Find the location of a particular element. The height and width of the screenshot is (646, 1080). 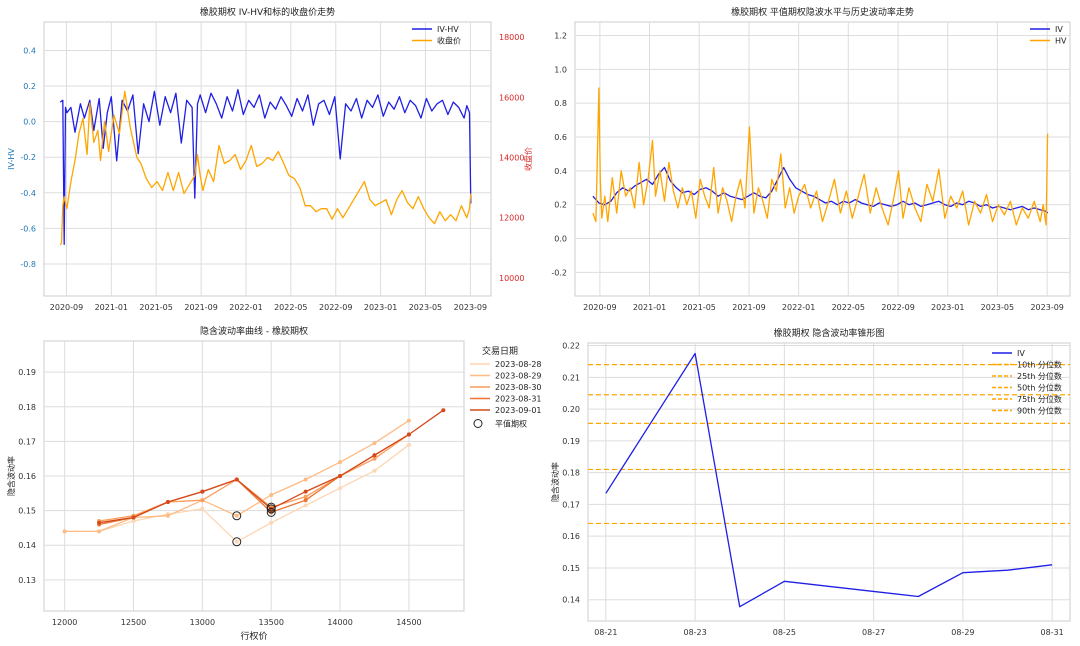

panel1-legend-label: 收盘价 is located at coordinates (449, 41).